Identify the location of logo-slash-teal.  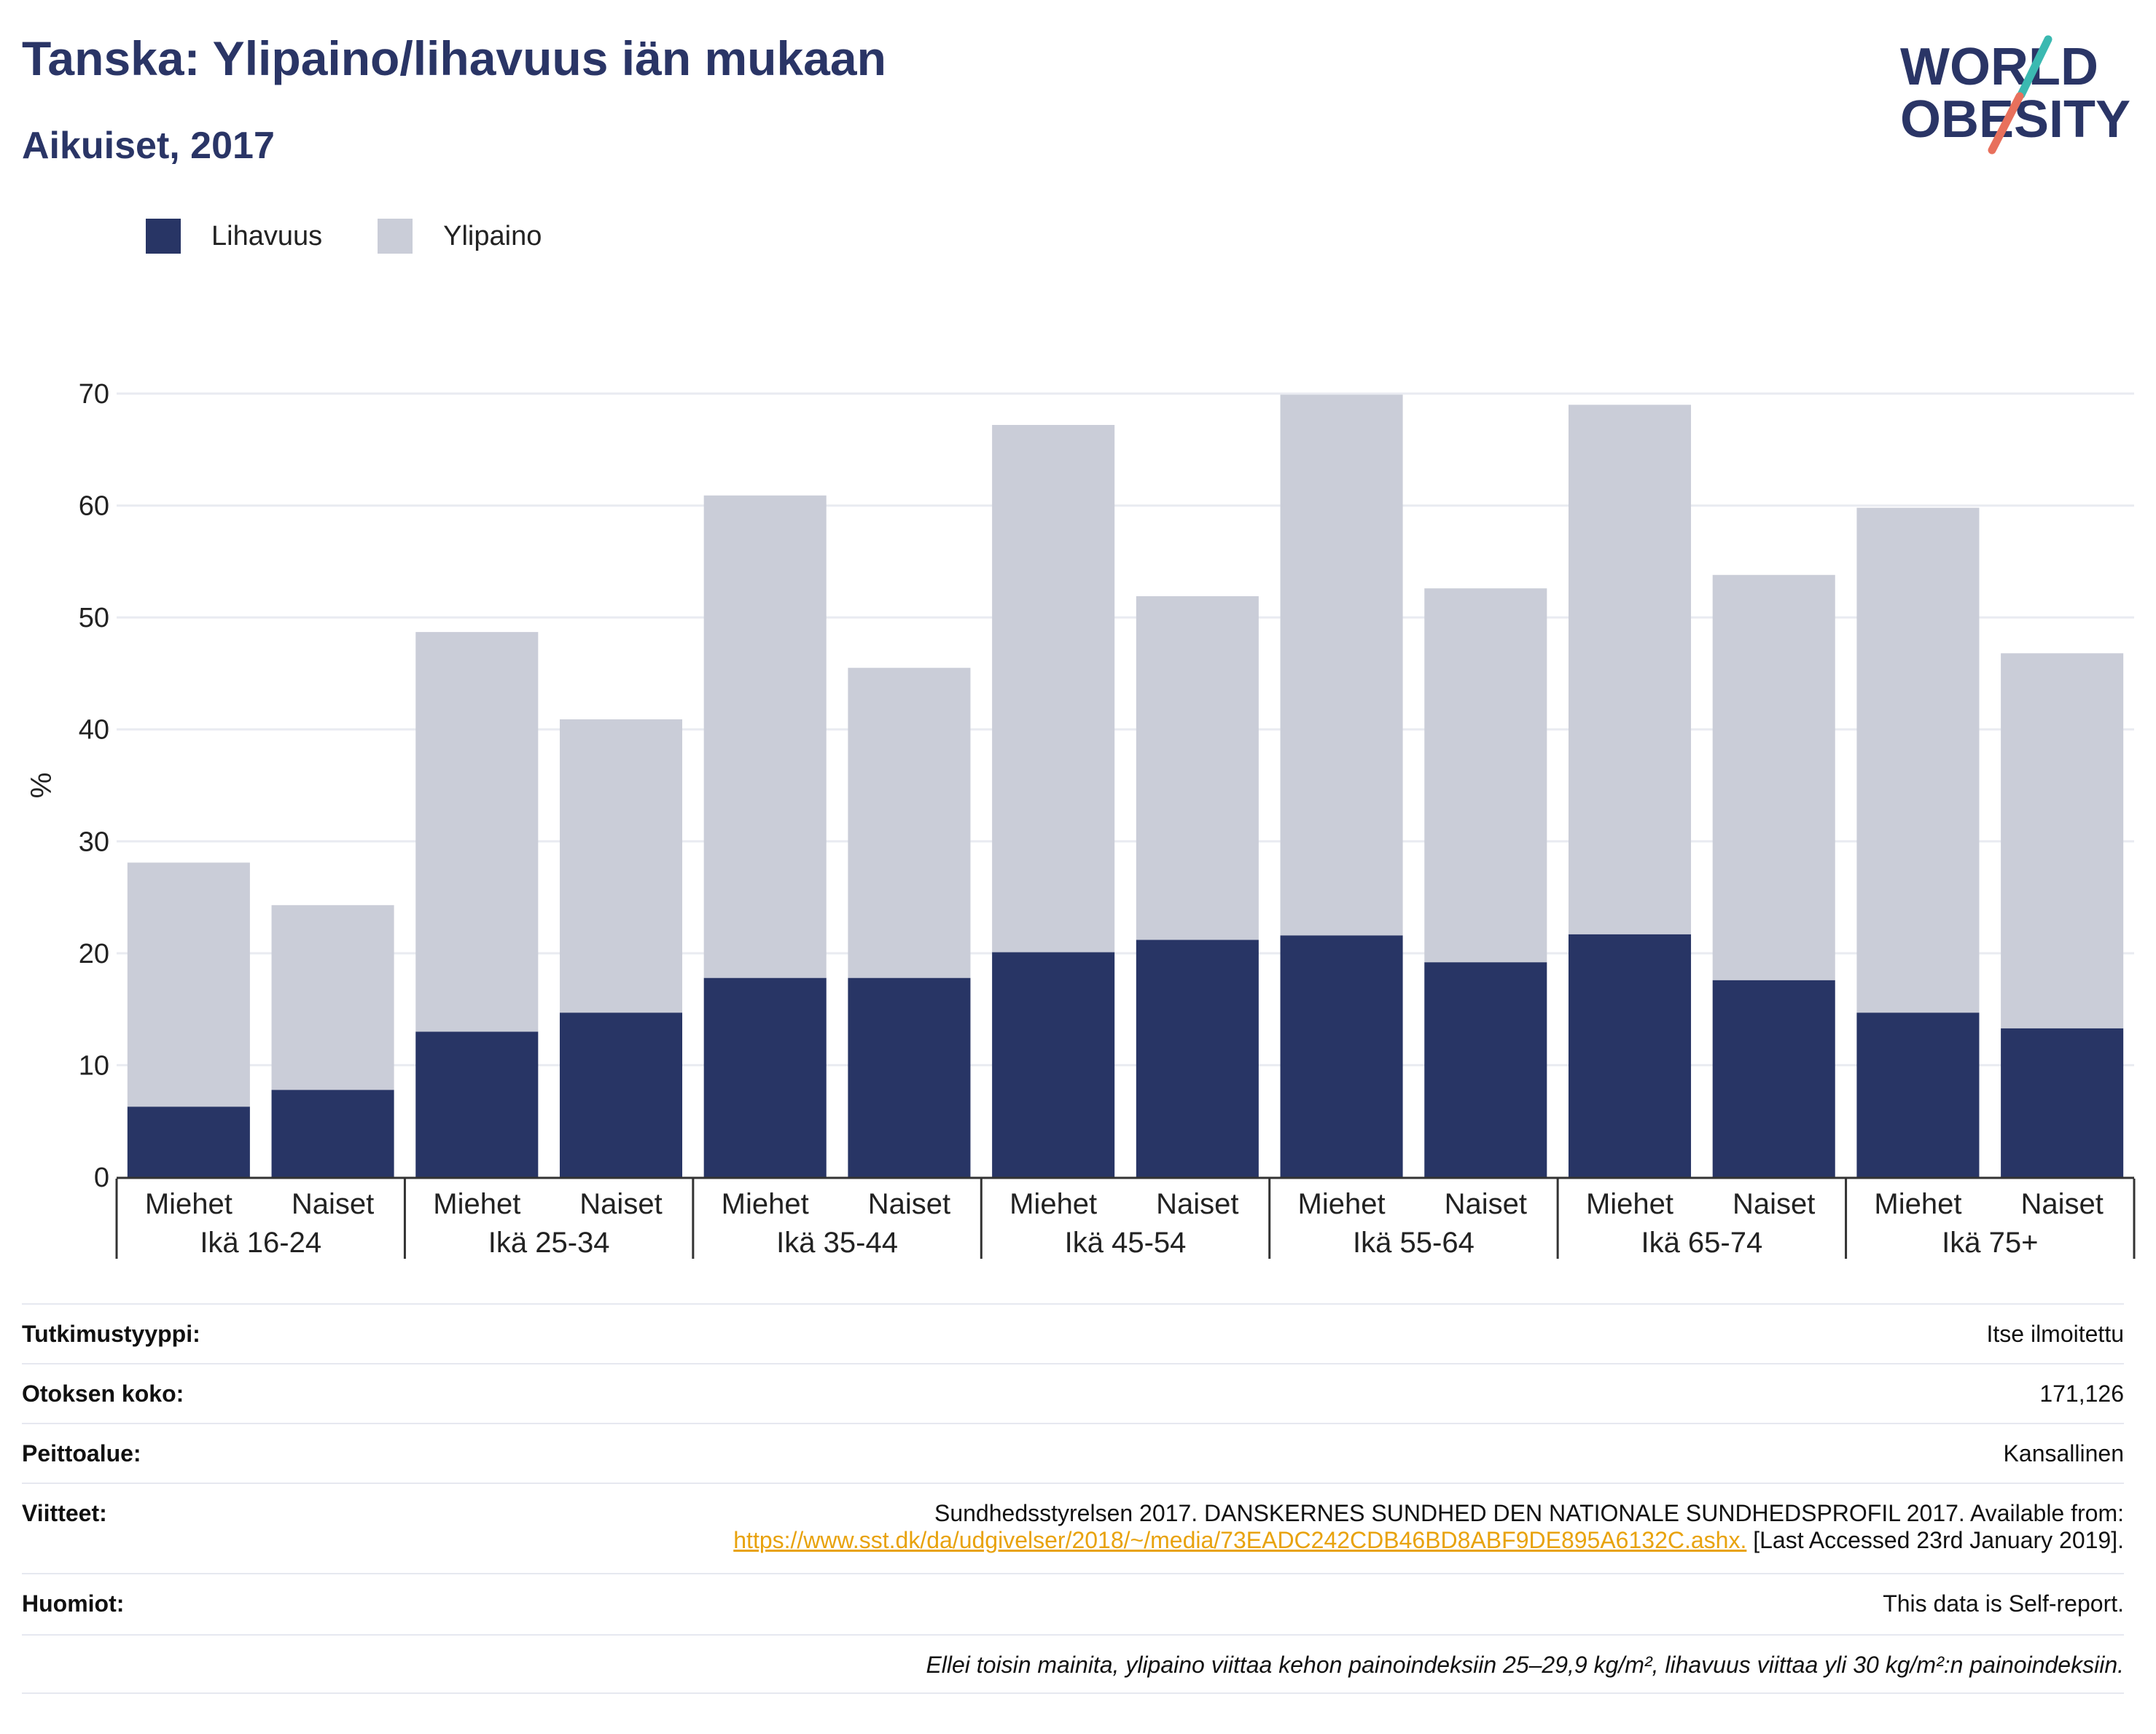
(2035, 67).